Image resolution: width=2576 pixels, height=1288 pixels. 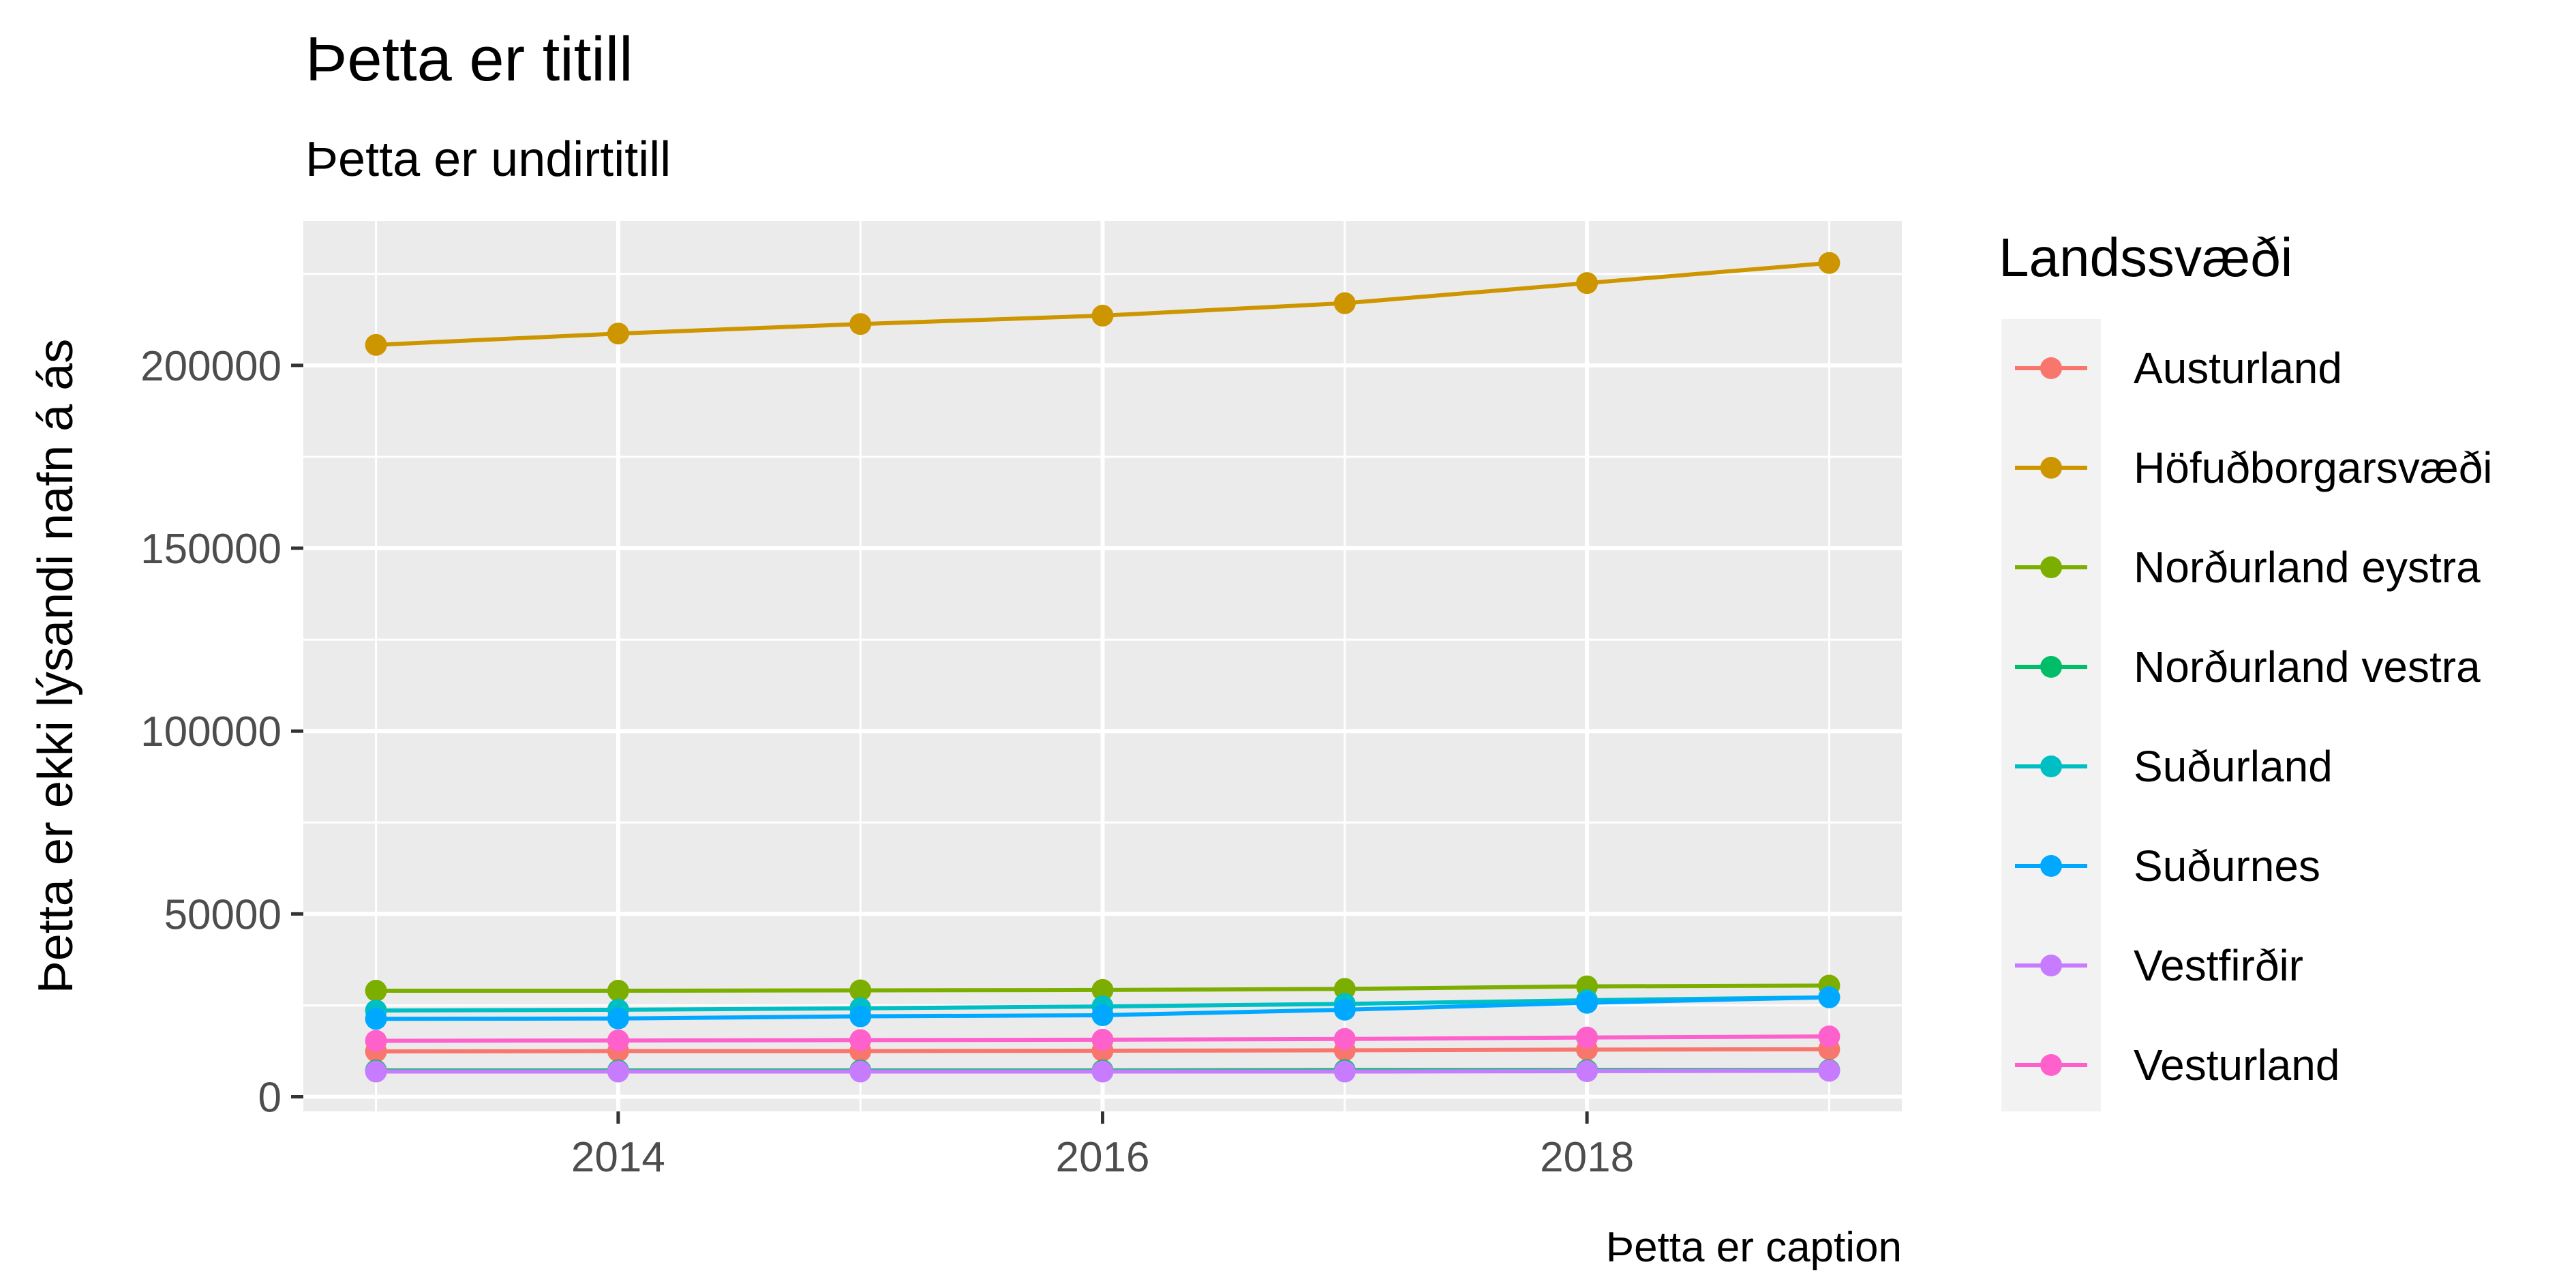 What do you see at coordinates (2313, 467) in the screenshot?
I see `legend-label: Höfuðborgarsvæði` at bounding box center [2313, 467].